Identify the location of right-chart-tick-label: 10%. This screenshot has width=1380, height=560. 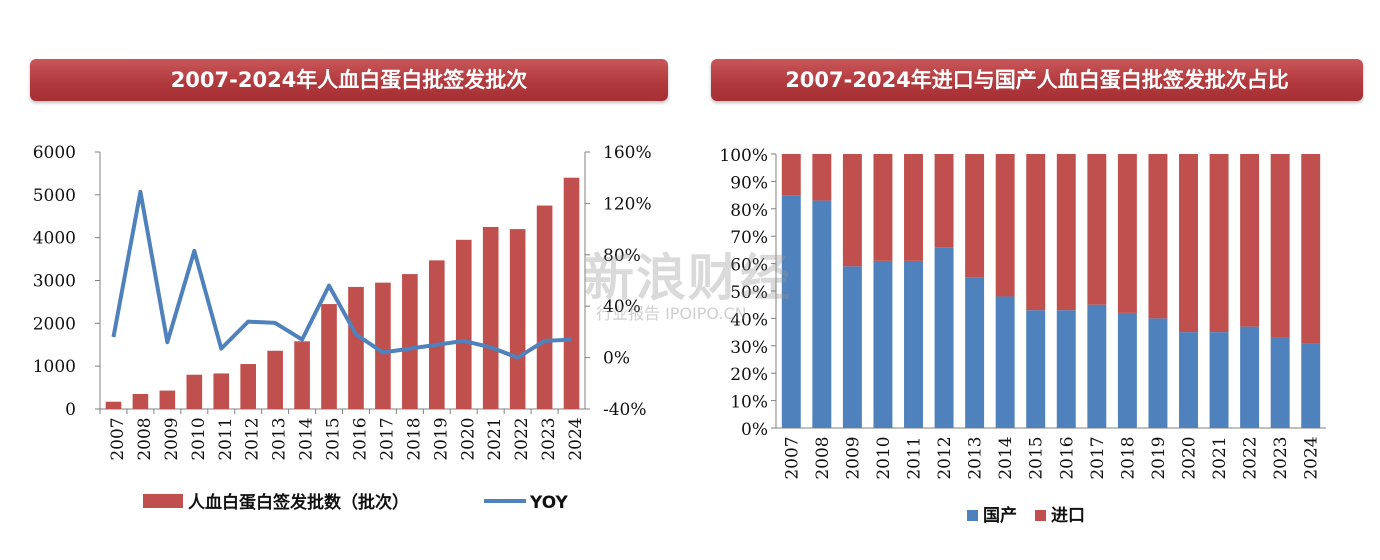
(749, 403).